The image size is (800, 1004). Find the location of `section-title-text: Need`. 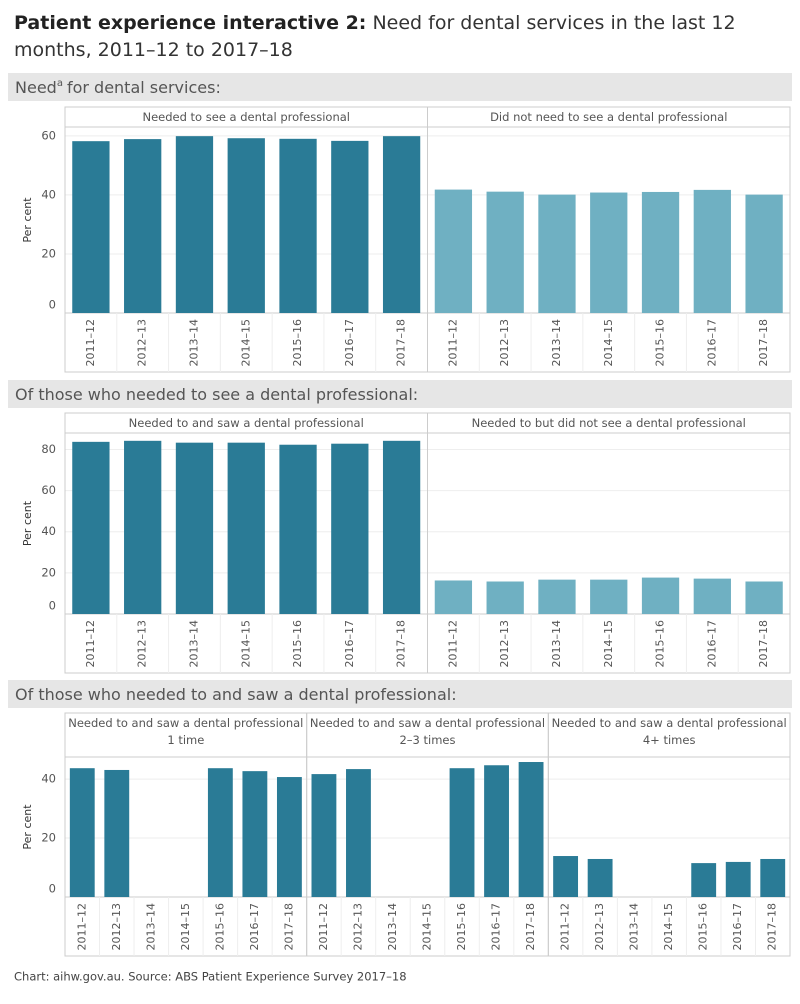

section-title-text: Need is located at coordinates (36, 87).